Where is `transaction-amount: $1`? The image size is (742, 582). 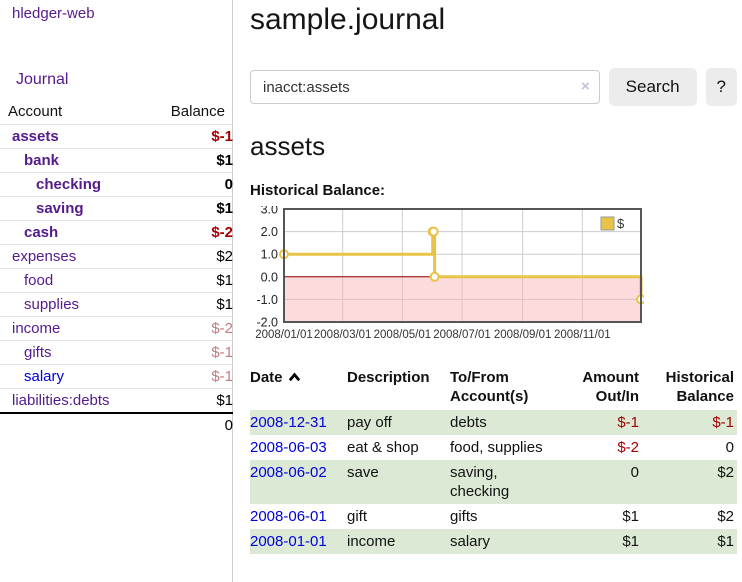
transaction-amount: $1 is located at coordinates (630, 541).